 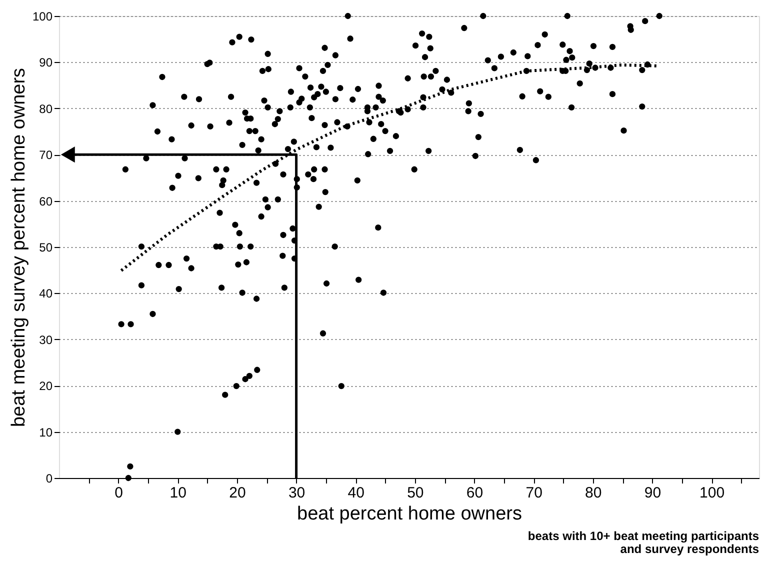 I want to click on x-axis-title: beat percent home owners, so click(x=409, y=514).